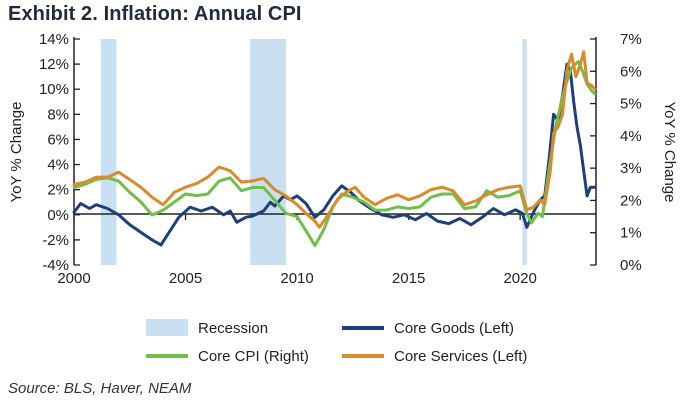 This screenshot has width=683, height=406. Describe the element at coordinates (460, 356) in the screenshot. I see `legend-core-services-label: Core Services (Left)` at that location.